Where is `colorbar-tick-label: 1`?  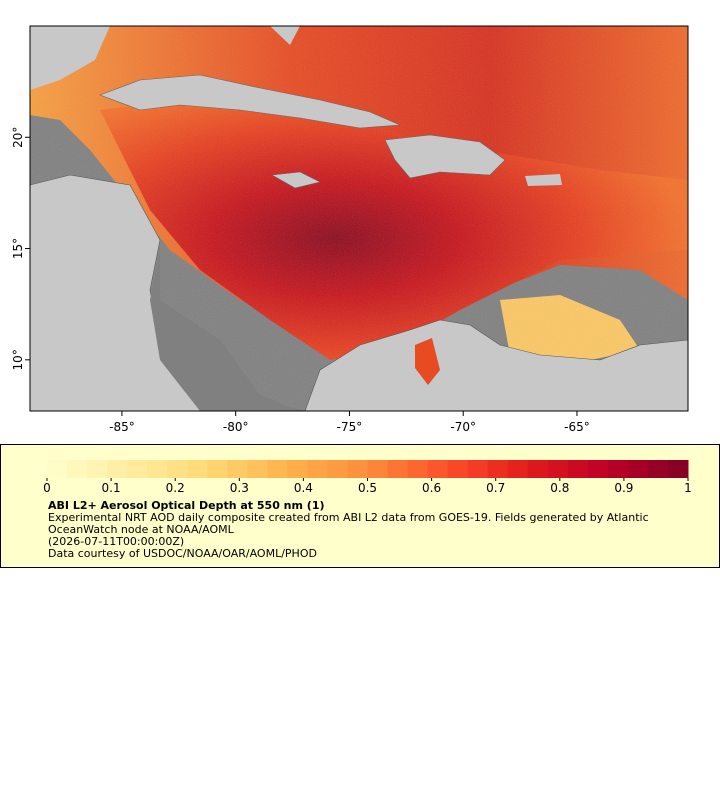
colorbar-tick-label: 1 is located at coordinates (688, 488).